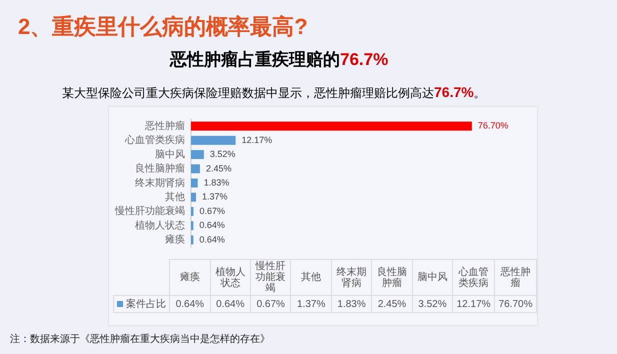 Image resolution: width=617 pixels, height=354 pixels. I want to click on data-label: 1.37%, so click(215, 197).